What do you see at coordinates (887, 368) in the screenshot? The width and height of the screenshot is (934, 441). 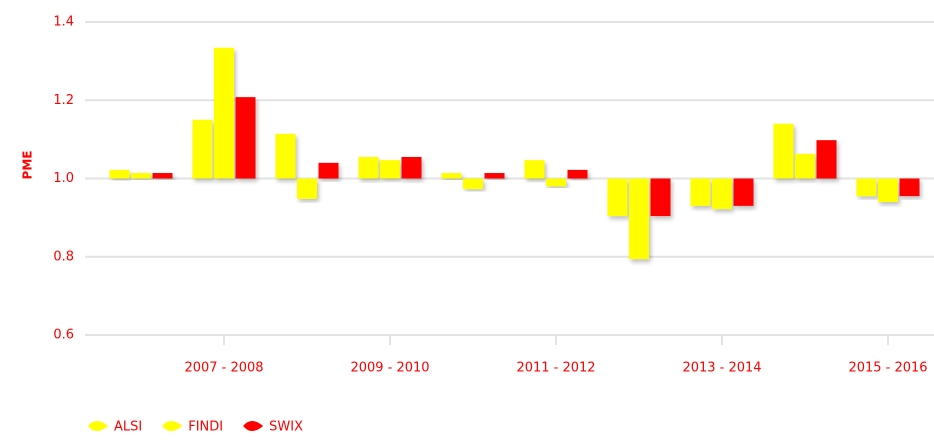 I see `x-tick-label: 2015 - 2016` at bounding box center [887, 368].